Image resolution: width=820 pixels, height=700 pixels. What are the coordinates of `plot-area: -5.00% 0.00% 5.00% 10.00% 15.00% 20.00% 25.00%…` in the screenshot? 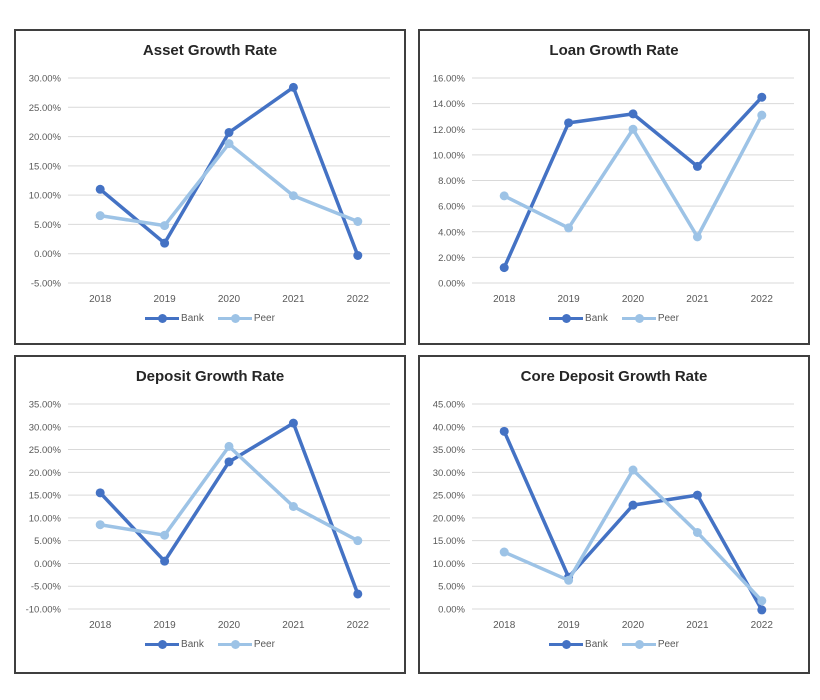 It's located at (209, 189).